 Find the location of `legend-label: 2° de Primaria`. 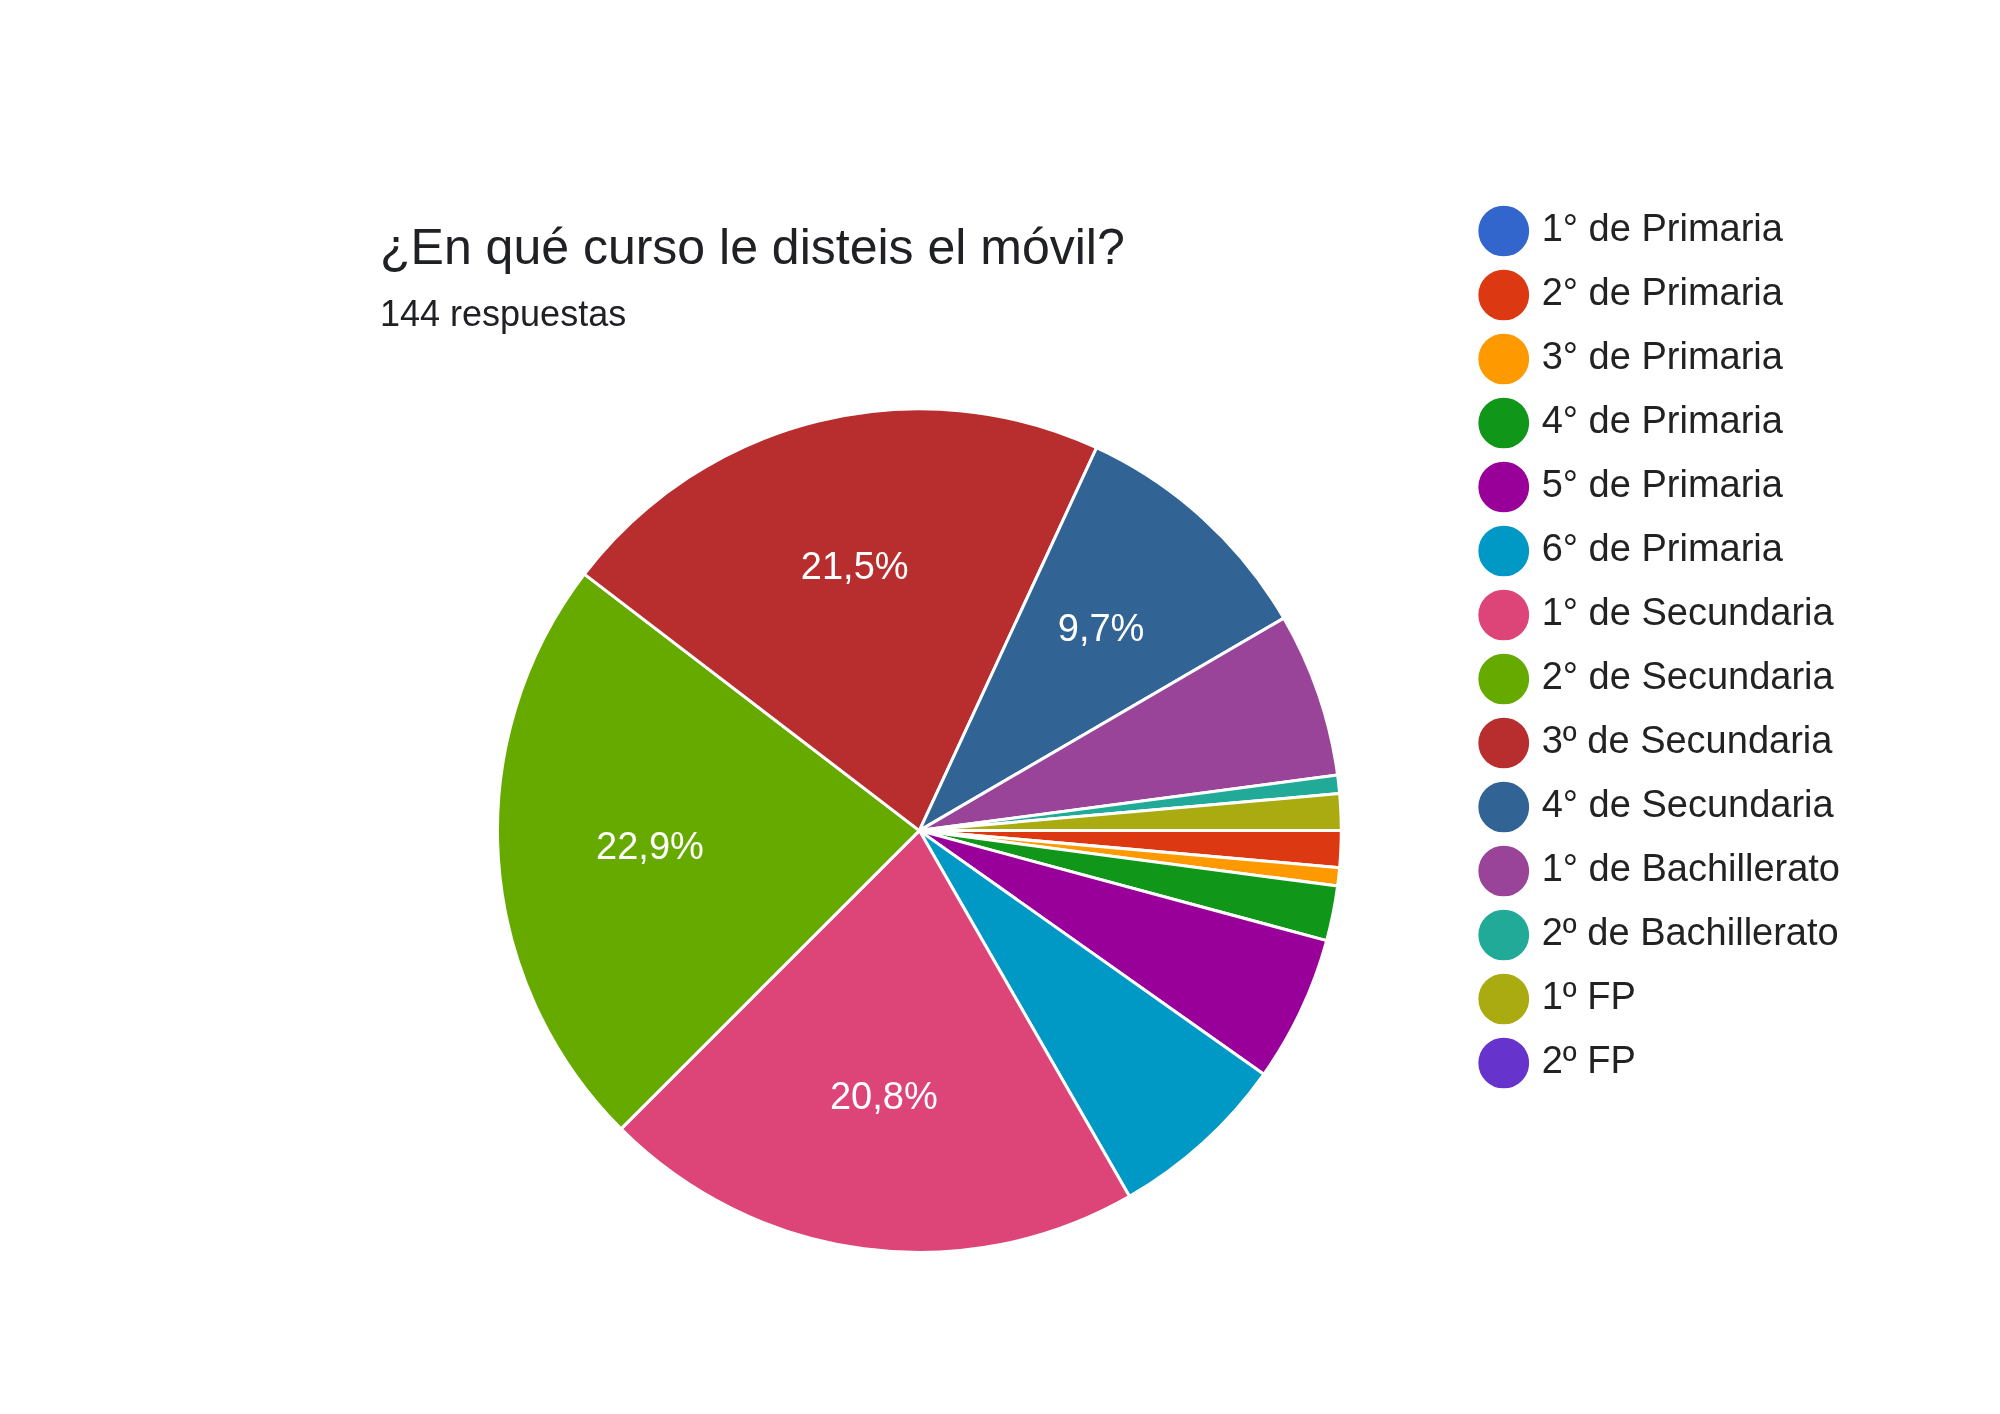

legend-label: 2° de Primaria is located at coordinates (1662, 292).